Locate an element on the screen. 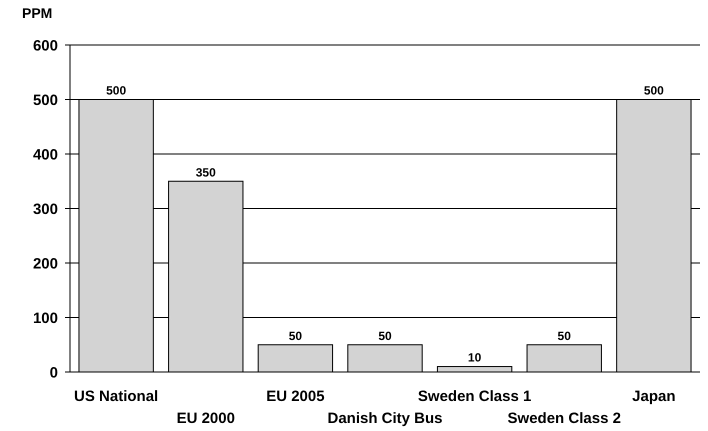 The height and width of the screenshot is (431, 708). y-tick-label: 500 is located at coordinates (45, 100).